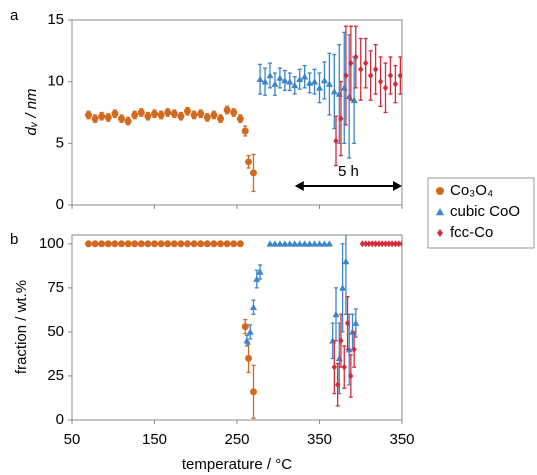  What do you see at coordinates (55, 331) in the screenshot?
I see `y-tick-label: 50` at bounding box center [55, 331].